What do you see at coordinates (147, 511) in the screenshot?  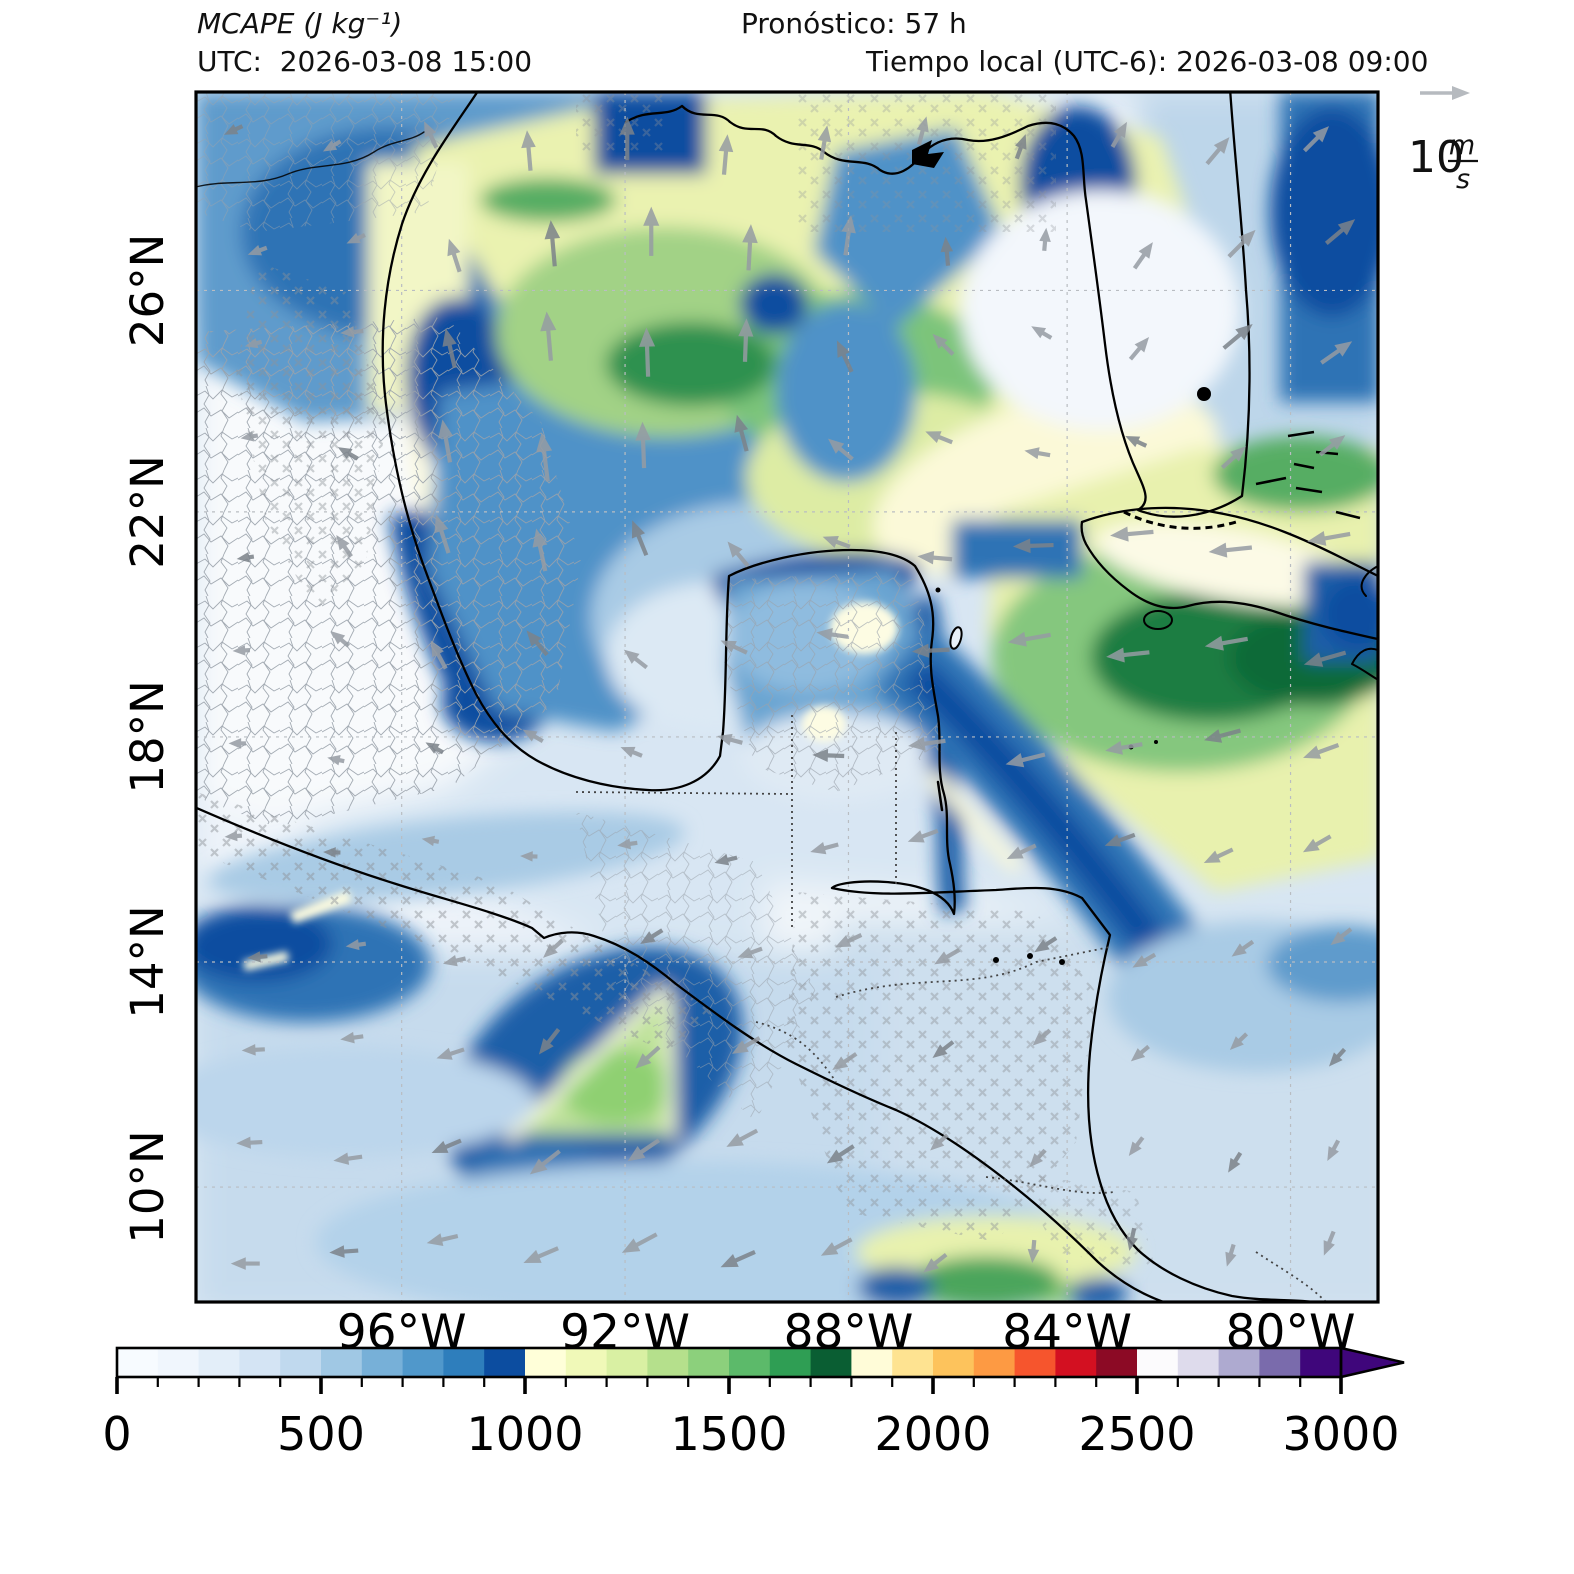 I see `lat-tick-label: 22°N` at bounding box center [147, 511].